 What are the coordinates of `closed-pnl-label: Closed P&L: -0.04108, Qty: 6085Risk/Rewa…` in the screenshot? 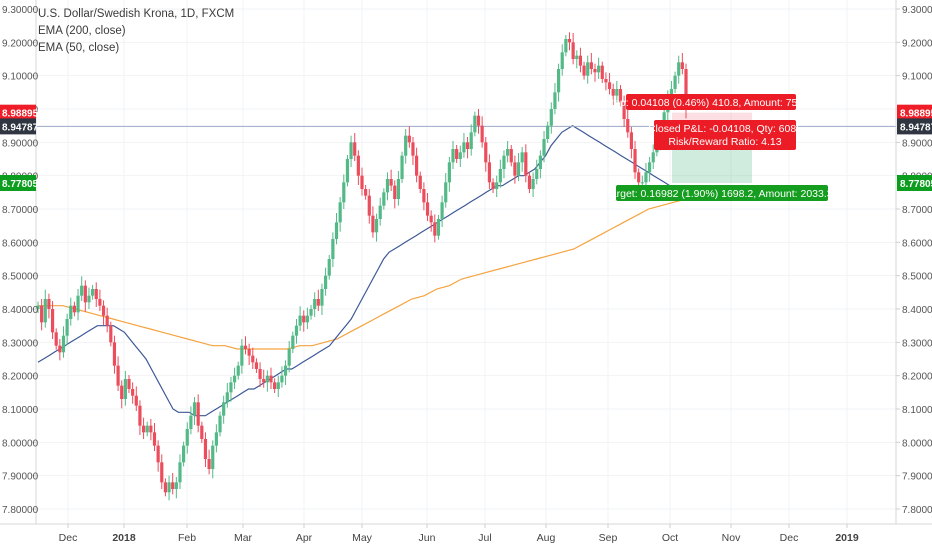 It's located at (725, 135).